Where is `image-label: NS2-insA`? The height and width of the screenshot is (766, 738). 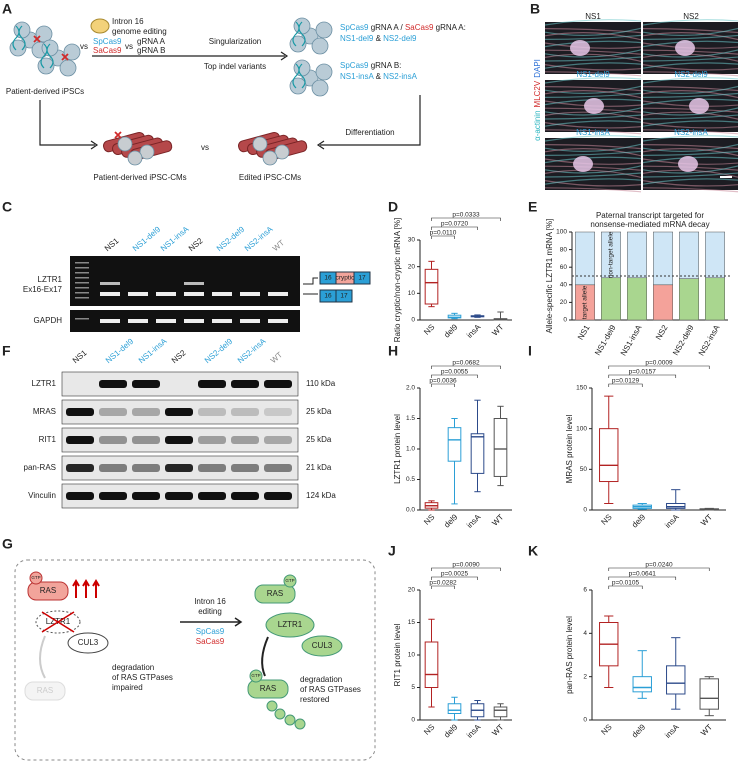 image-label: NS2-insA is located at coordinates (691, 132).